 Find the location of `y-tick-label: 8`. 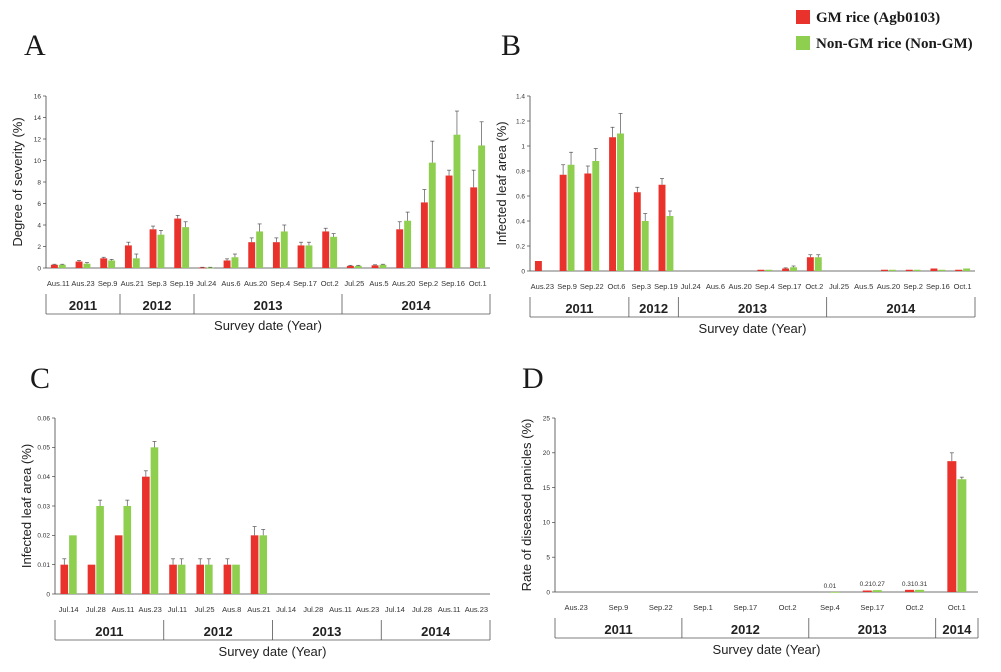

y-tick-label: 8 is located at coordinates (39, 182).